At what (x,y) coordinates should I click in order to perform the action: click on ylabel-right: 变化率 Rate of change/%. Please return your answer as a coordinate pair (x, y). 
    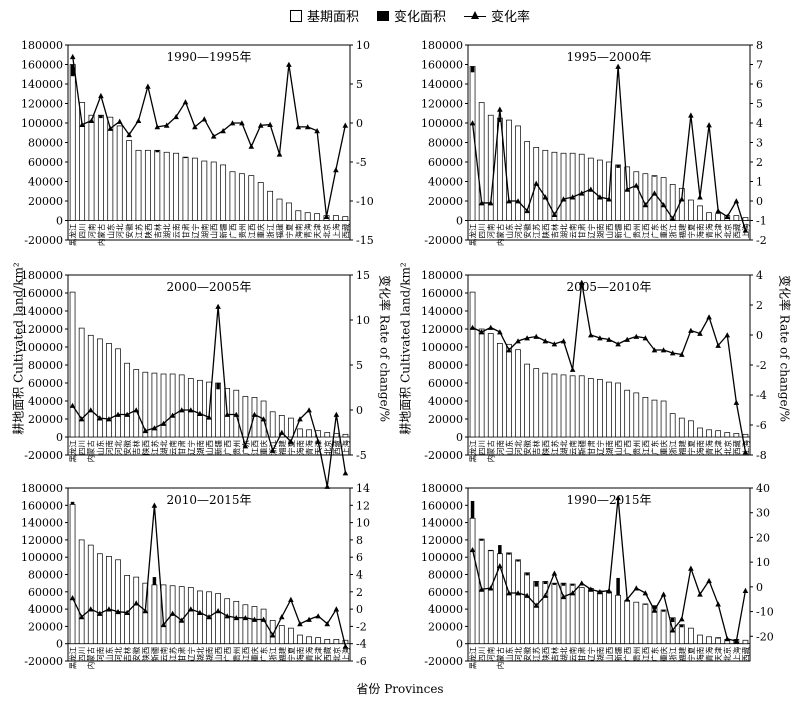
    Looking at the image, I should click on (385, 349).